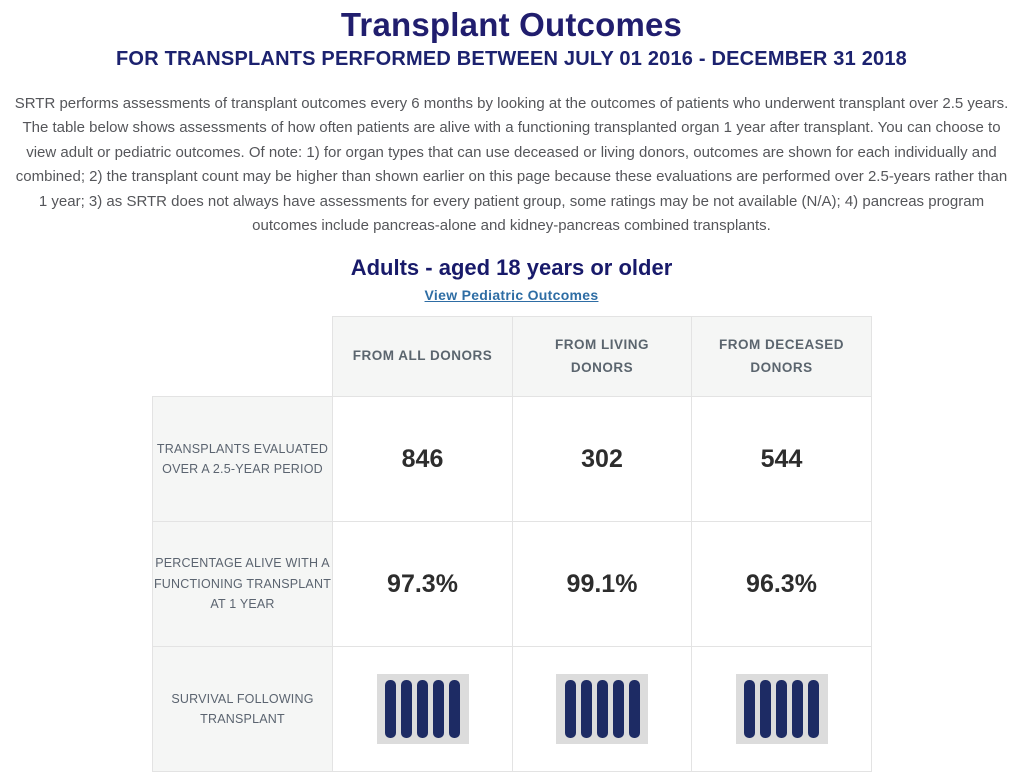 The image size is (1023, 782). I want to click on pediatric-link-row: View Pediatric Outcomes, so click(511, 296).